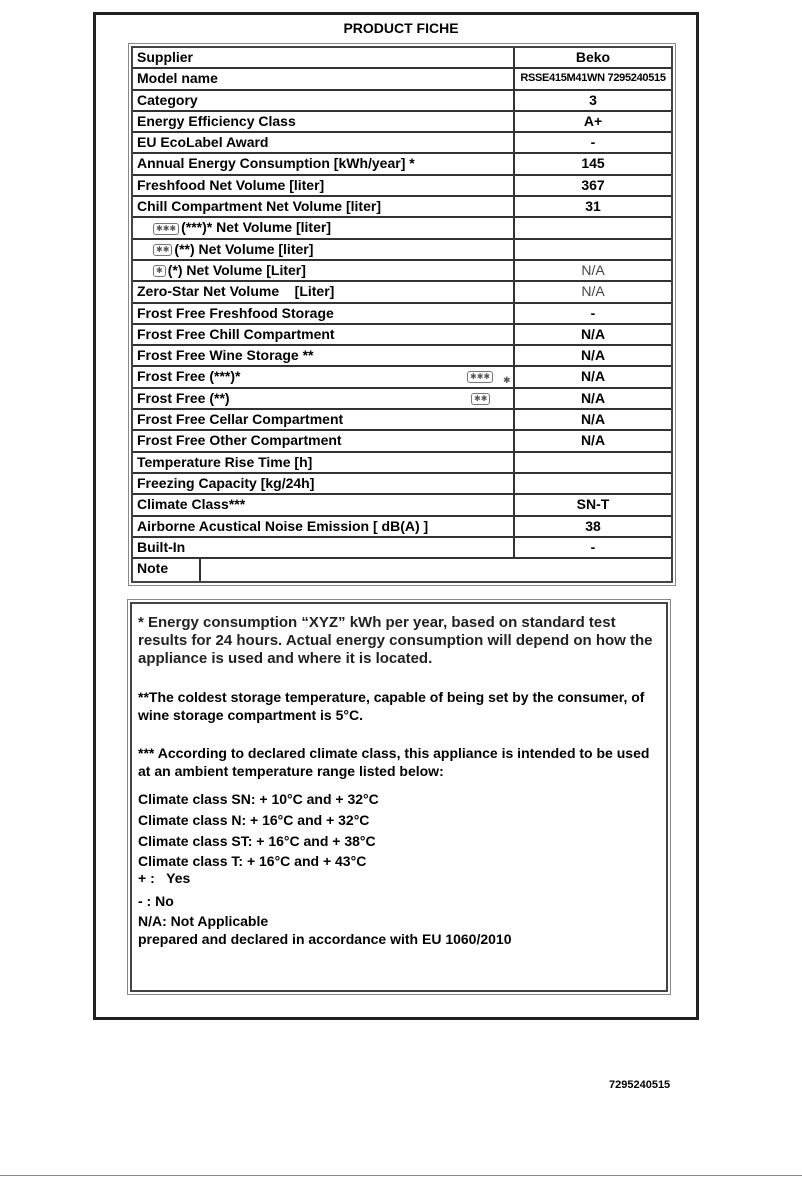 Image resolution: width=802 pixels, height=1177 pixels. I want to click on row-label: Chill Compartment Net Volume [liter], so click(324, 207).